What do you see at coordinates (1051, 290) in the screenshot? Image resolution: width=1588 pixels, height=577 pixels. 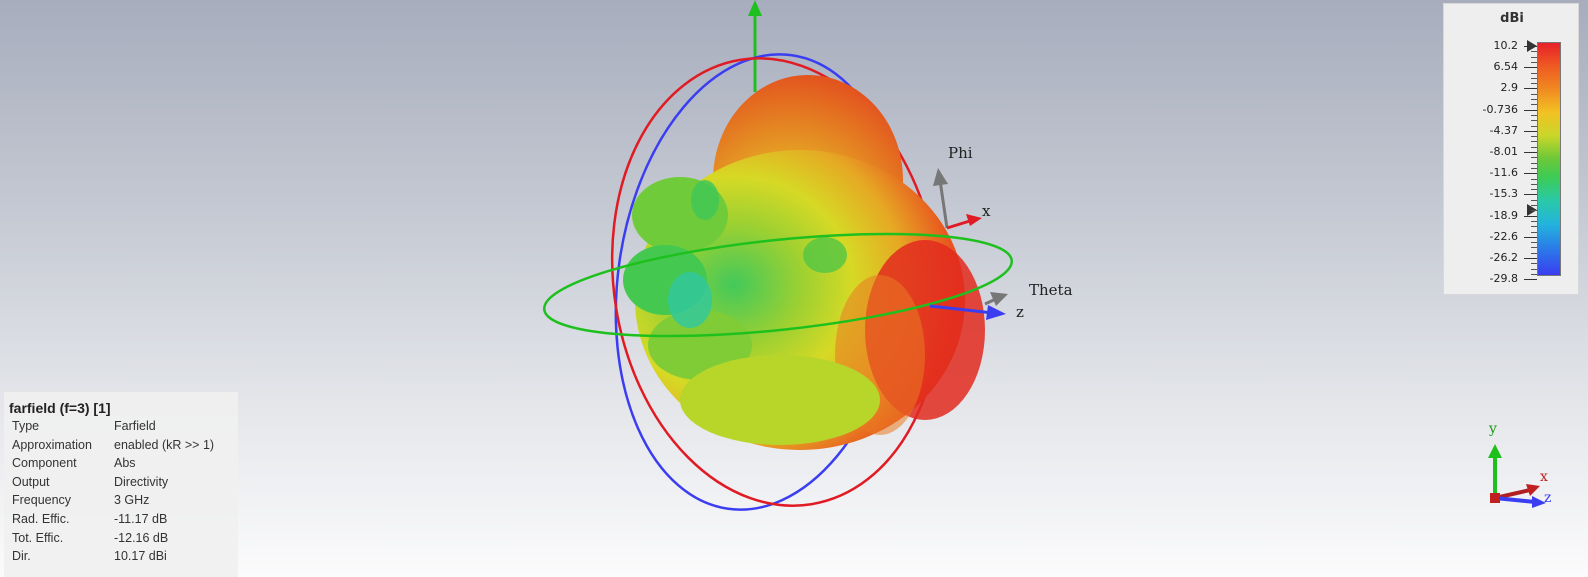 I see `theta-label: Theta` at bounding box center [1051, 290].